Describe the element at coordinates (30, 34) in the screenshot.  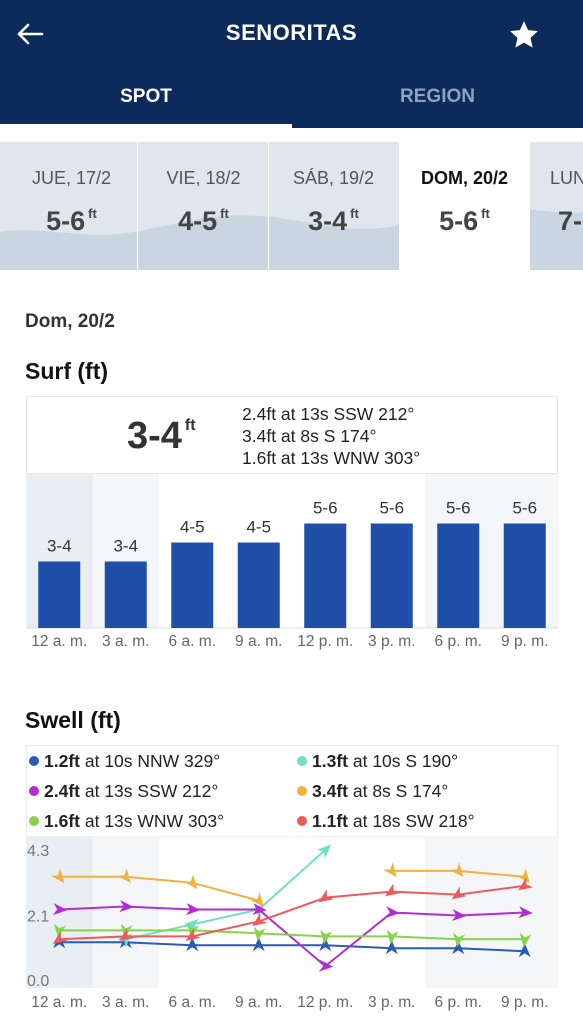
I see `back-arrow-icon` at that location.